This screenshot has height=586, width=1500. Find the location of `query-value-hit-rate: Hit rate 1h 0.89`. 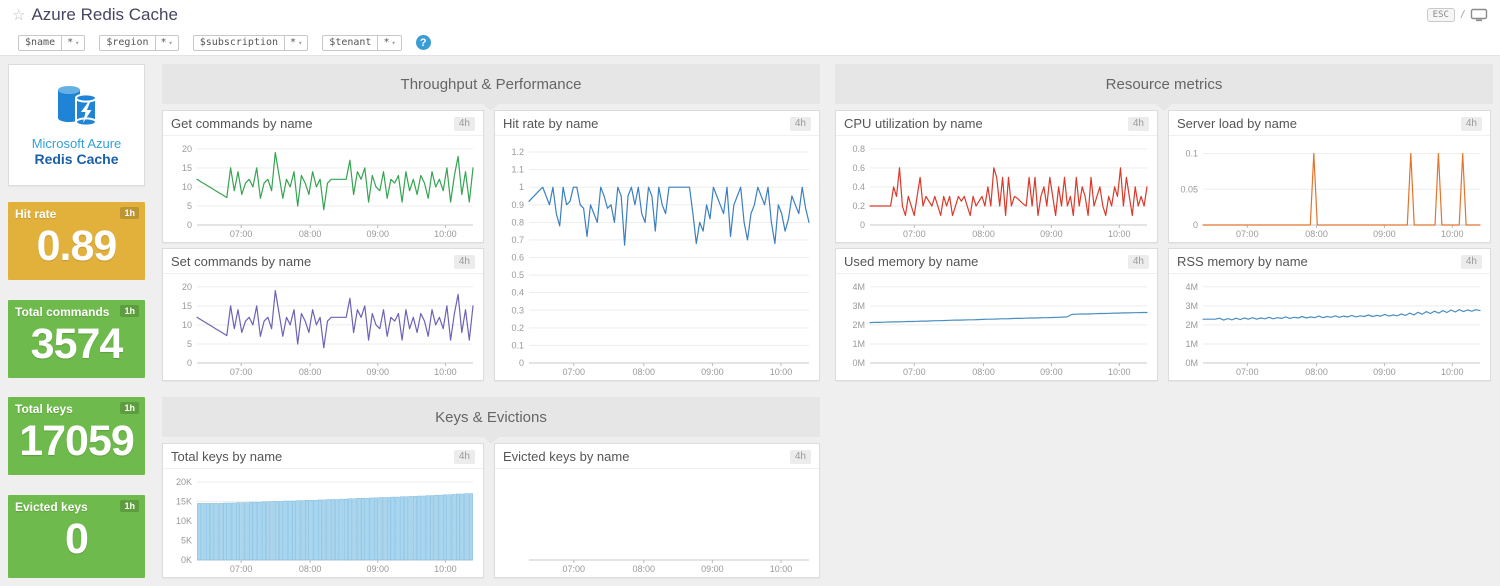

query-value-hit-rate: Hit rate 1h 0.89 is located at coordinates (76, 241).